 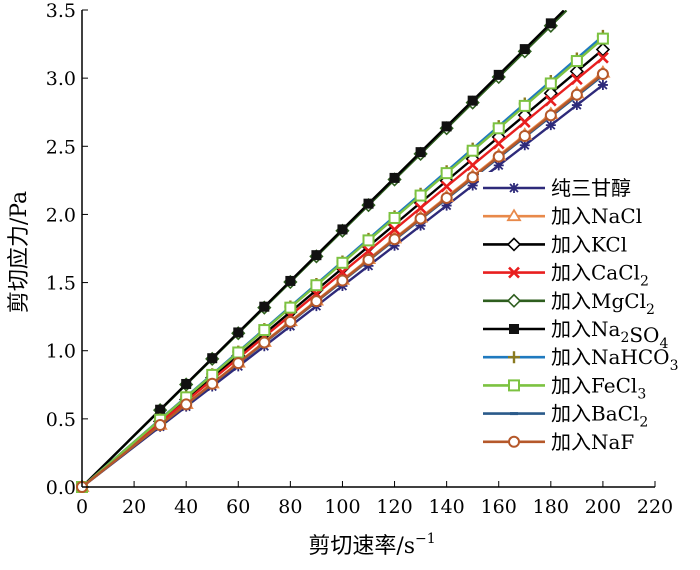 What do you see at coordinates (61, 11) in the screenshot?
I see `y-tick-label: 3.5` at bounding box center [61, 11].